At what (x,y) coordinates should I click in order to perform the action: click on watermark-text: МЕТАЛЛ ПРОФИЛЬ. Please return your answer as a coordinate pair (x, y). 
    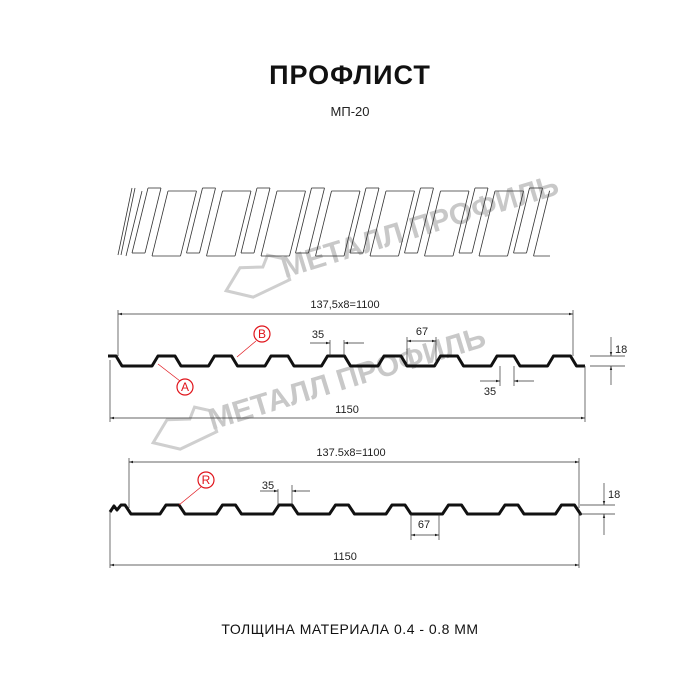
    Looking at the image, I should click on (346, 379).